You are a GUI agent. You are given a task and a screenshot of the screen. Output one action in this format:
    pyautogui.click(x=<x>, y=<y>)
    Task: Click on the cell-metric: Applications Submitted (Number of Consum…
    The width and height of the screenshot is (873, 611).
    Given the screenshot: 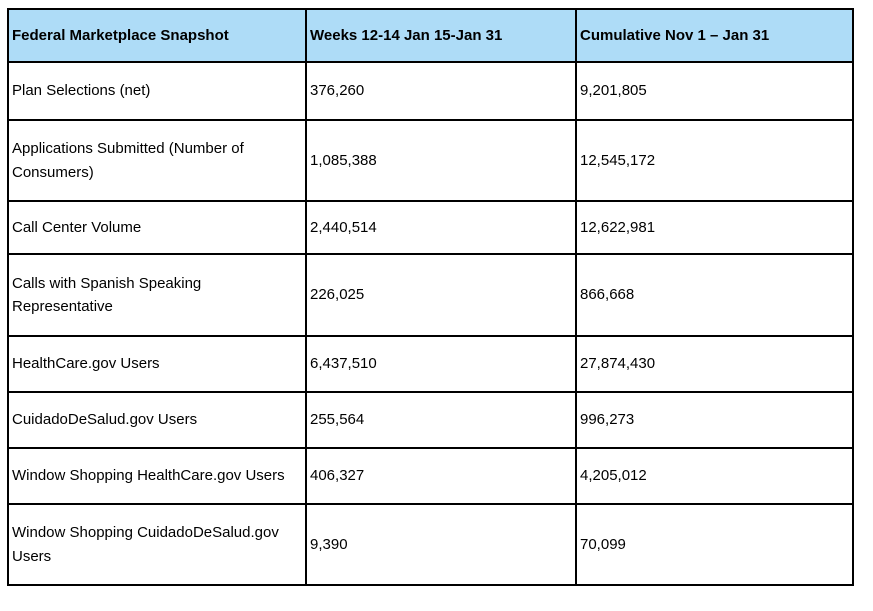 What is the action you would take?
    pyautogui.click(x=157, y=160)
    